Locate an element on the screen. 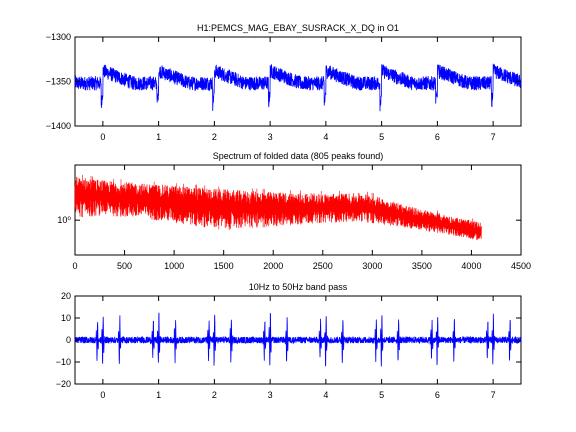 The image size is (576, 432). y-tick-label: −1350 is located at coordinates (58, 82).